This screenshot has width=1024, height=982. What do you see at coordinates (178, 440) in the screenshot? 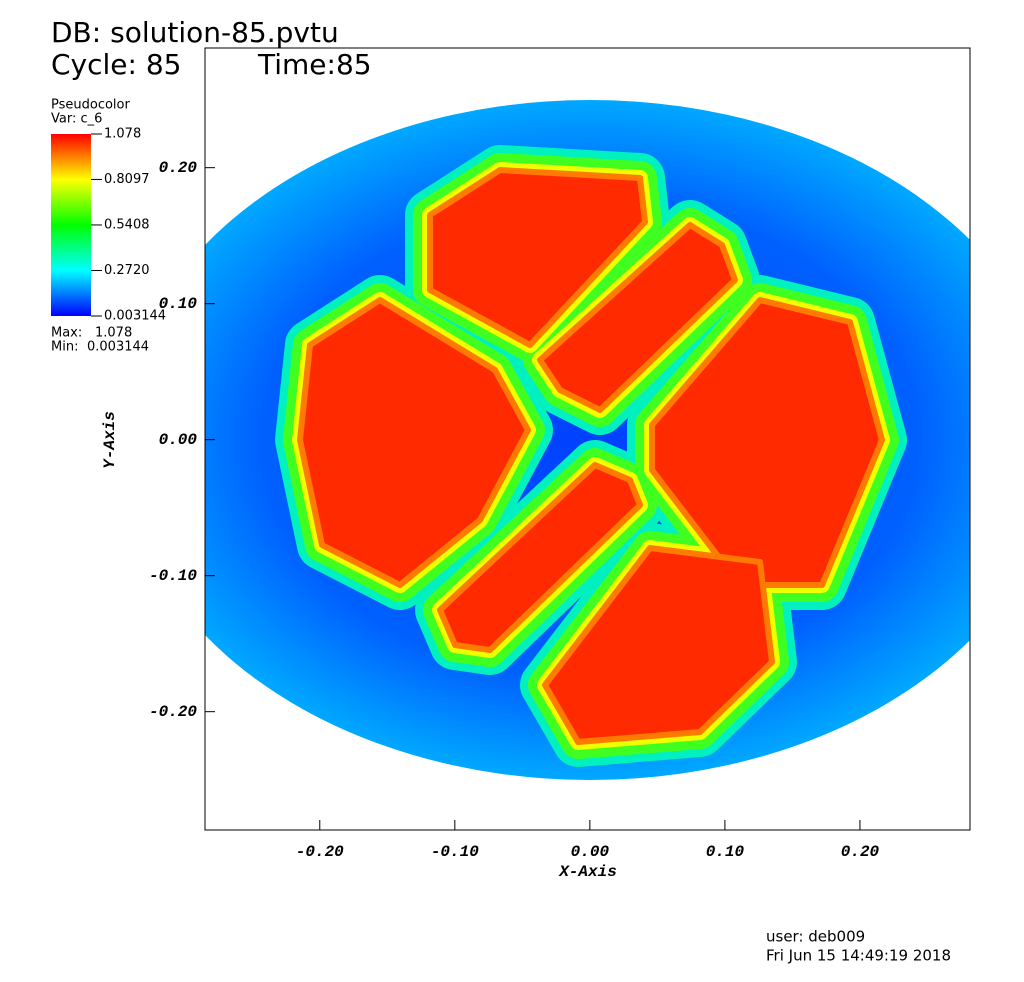
I see `y-tick-label: 0.00` at bounding box center [178, 440].